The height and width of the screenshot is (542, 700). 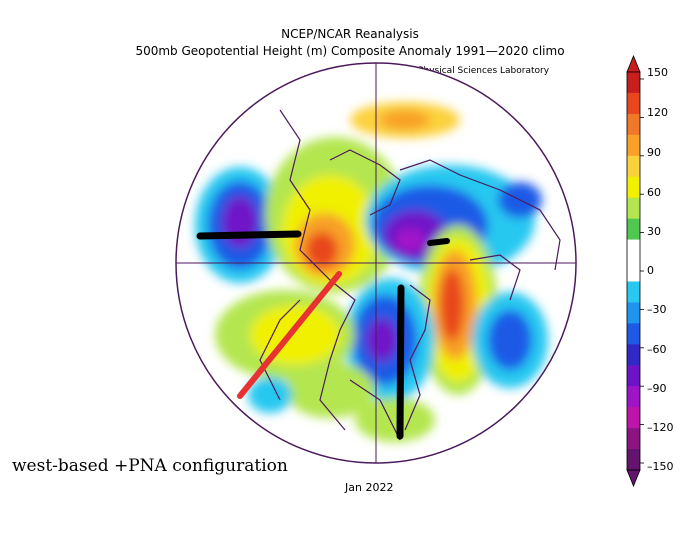 I want to click on black-annotation-line-vertical, so click(x=400, y=362).